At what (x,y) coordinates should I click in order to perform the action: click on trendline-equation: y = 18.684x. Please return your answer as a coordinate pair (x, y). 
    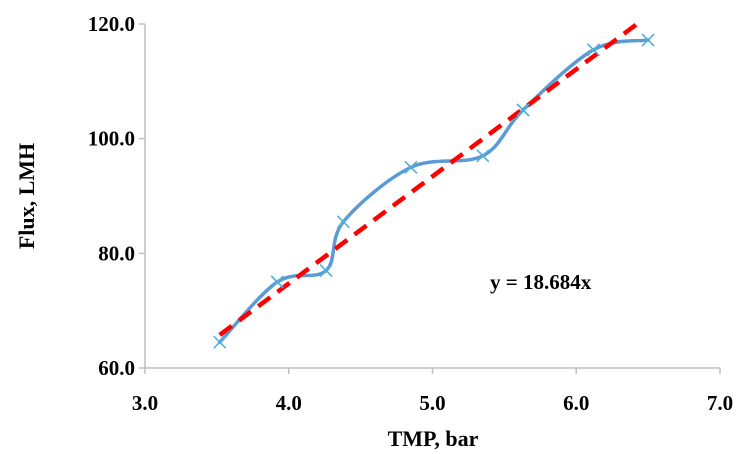
    Looking at the image, I should click on (541, 282).